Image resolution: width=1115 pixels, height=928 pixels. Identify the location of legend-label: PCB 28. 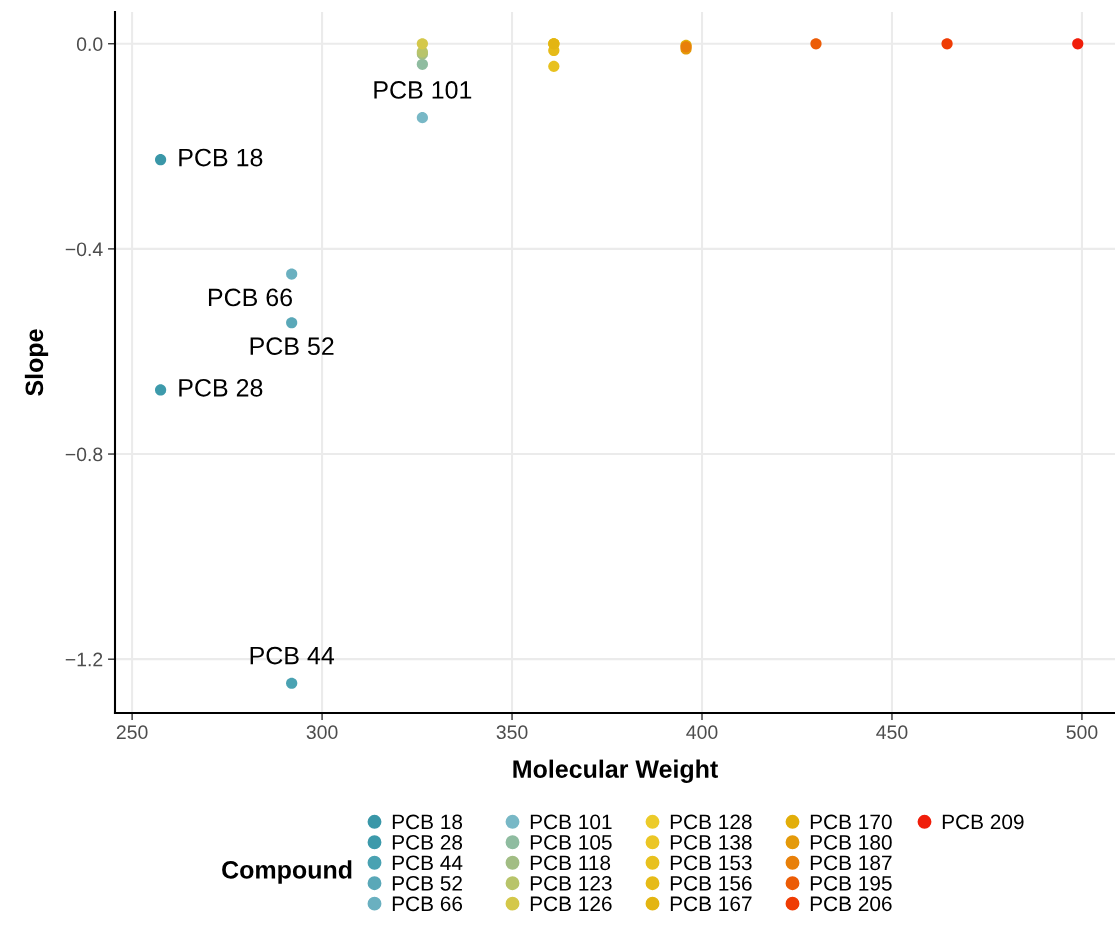
(427, 842).